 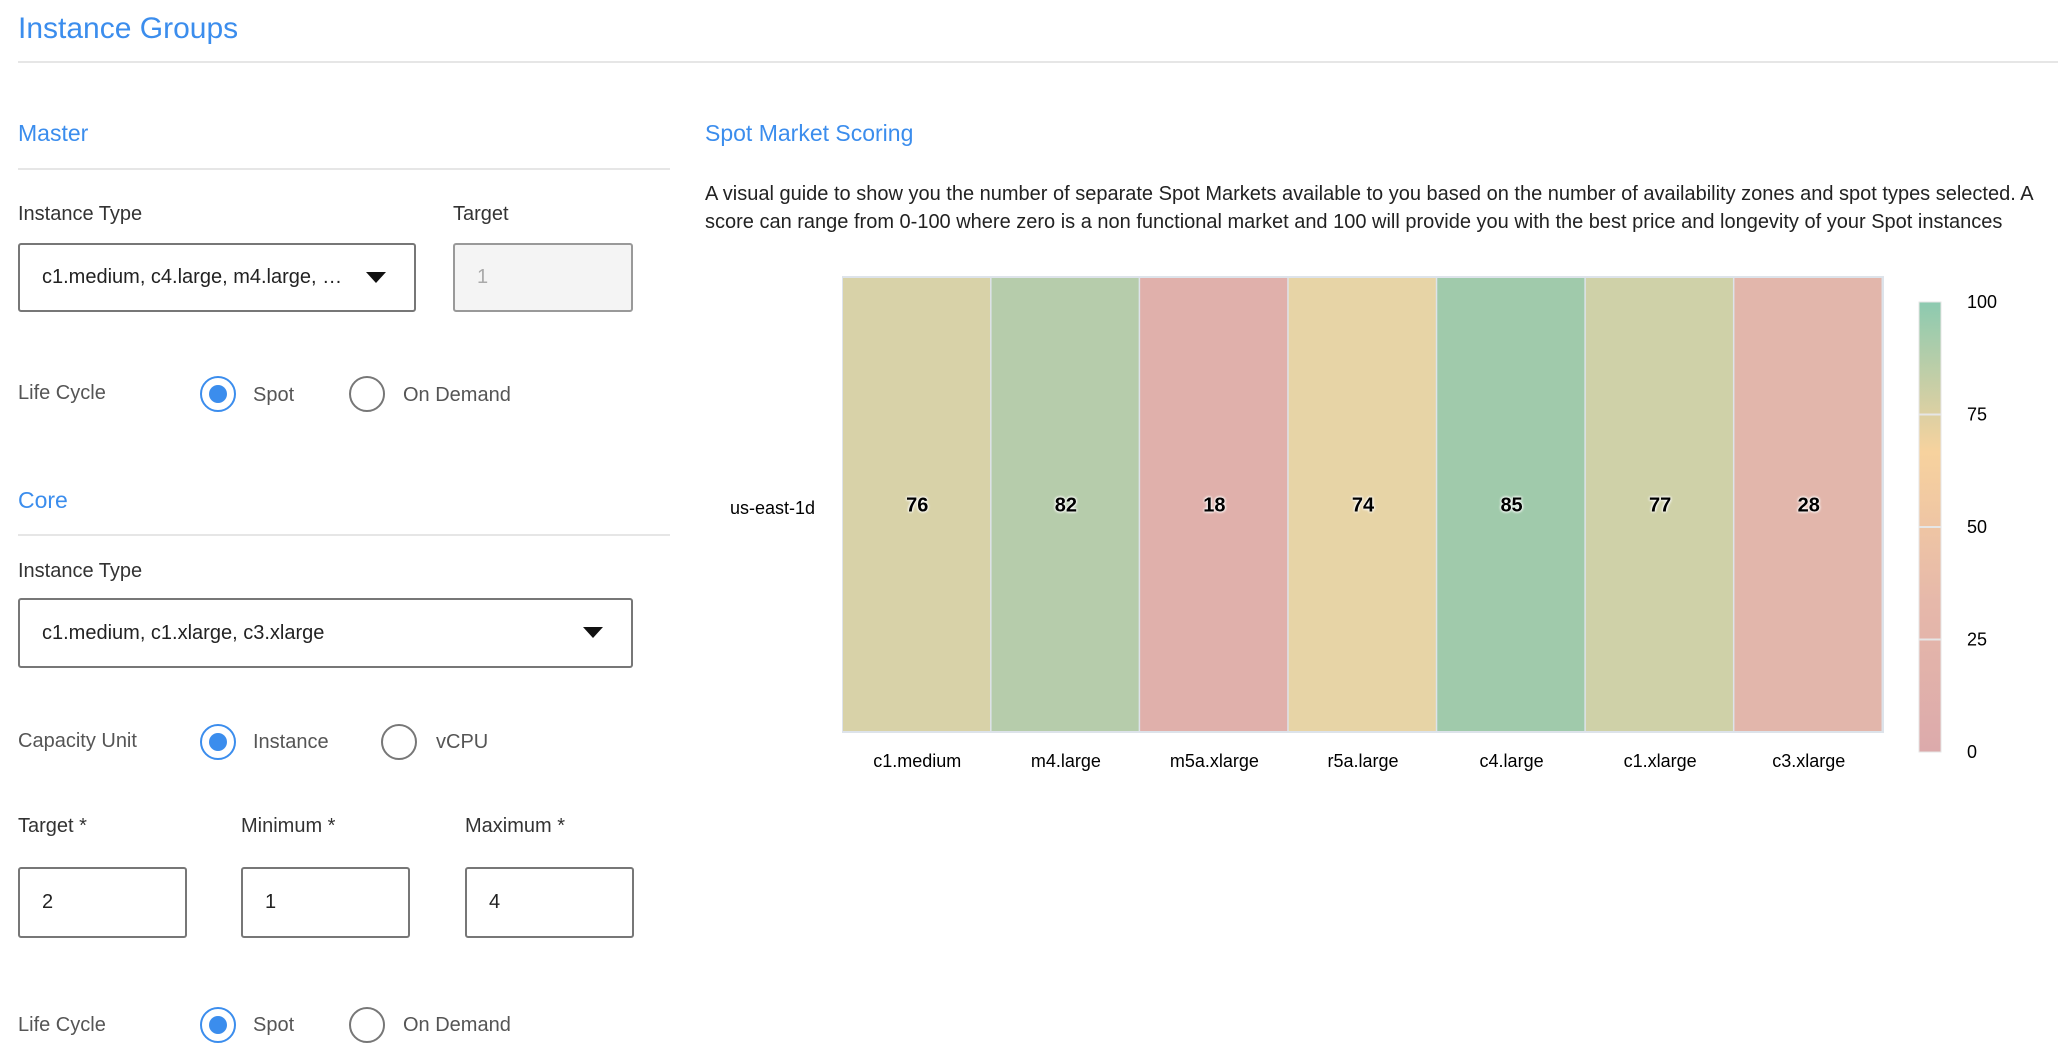 What do you see at coordinates (80, 571) in the screenshot?
I see `core-instance-type-label: Instance Type` at bounding box center [80, 571].